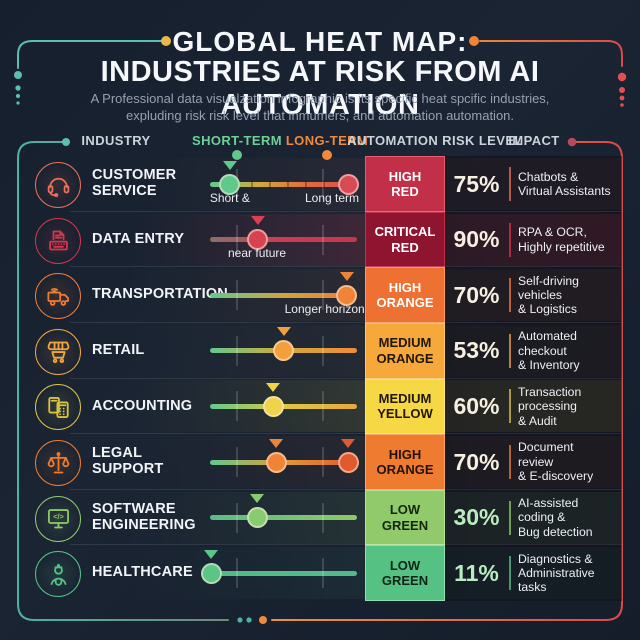 This screenshot has width=640, height=640. I want to click on industry-name: LEGAL SUPPORT, so click(128, 461).